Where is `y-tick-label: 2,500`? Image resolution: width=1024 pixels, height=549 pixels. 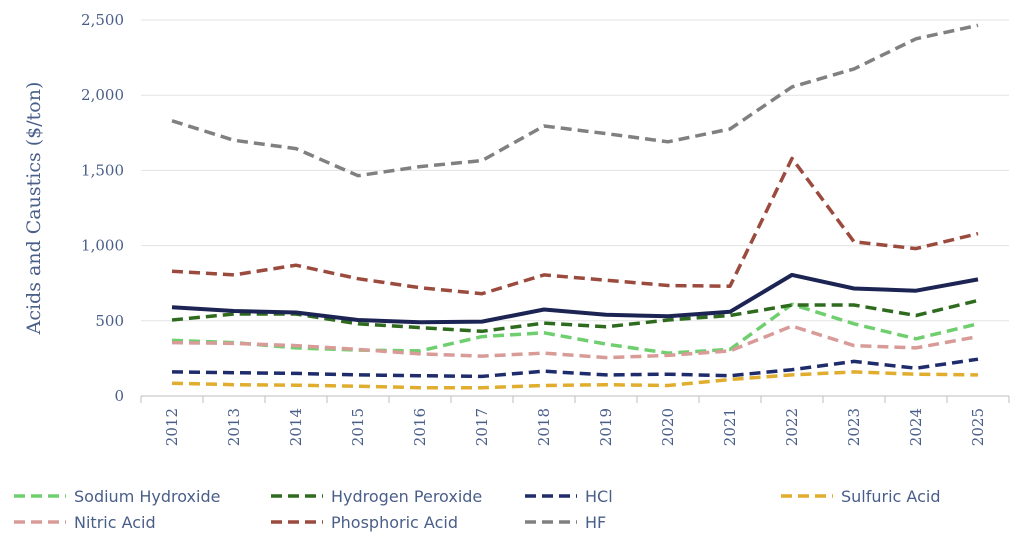
y-tick-label: 2,500 is located at coordinates (102, 20).